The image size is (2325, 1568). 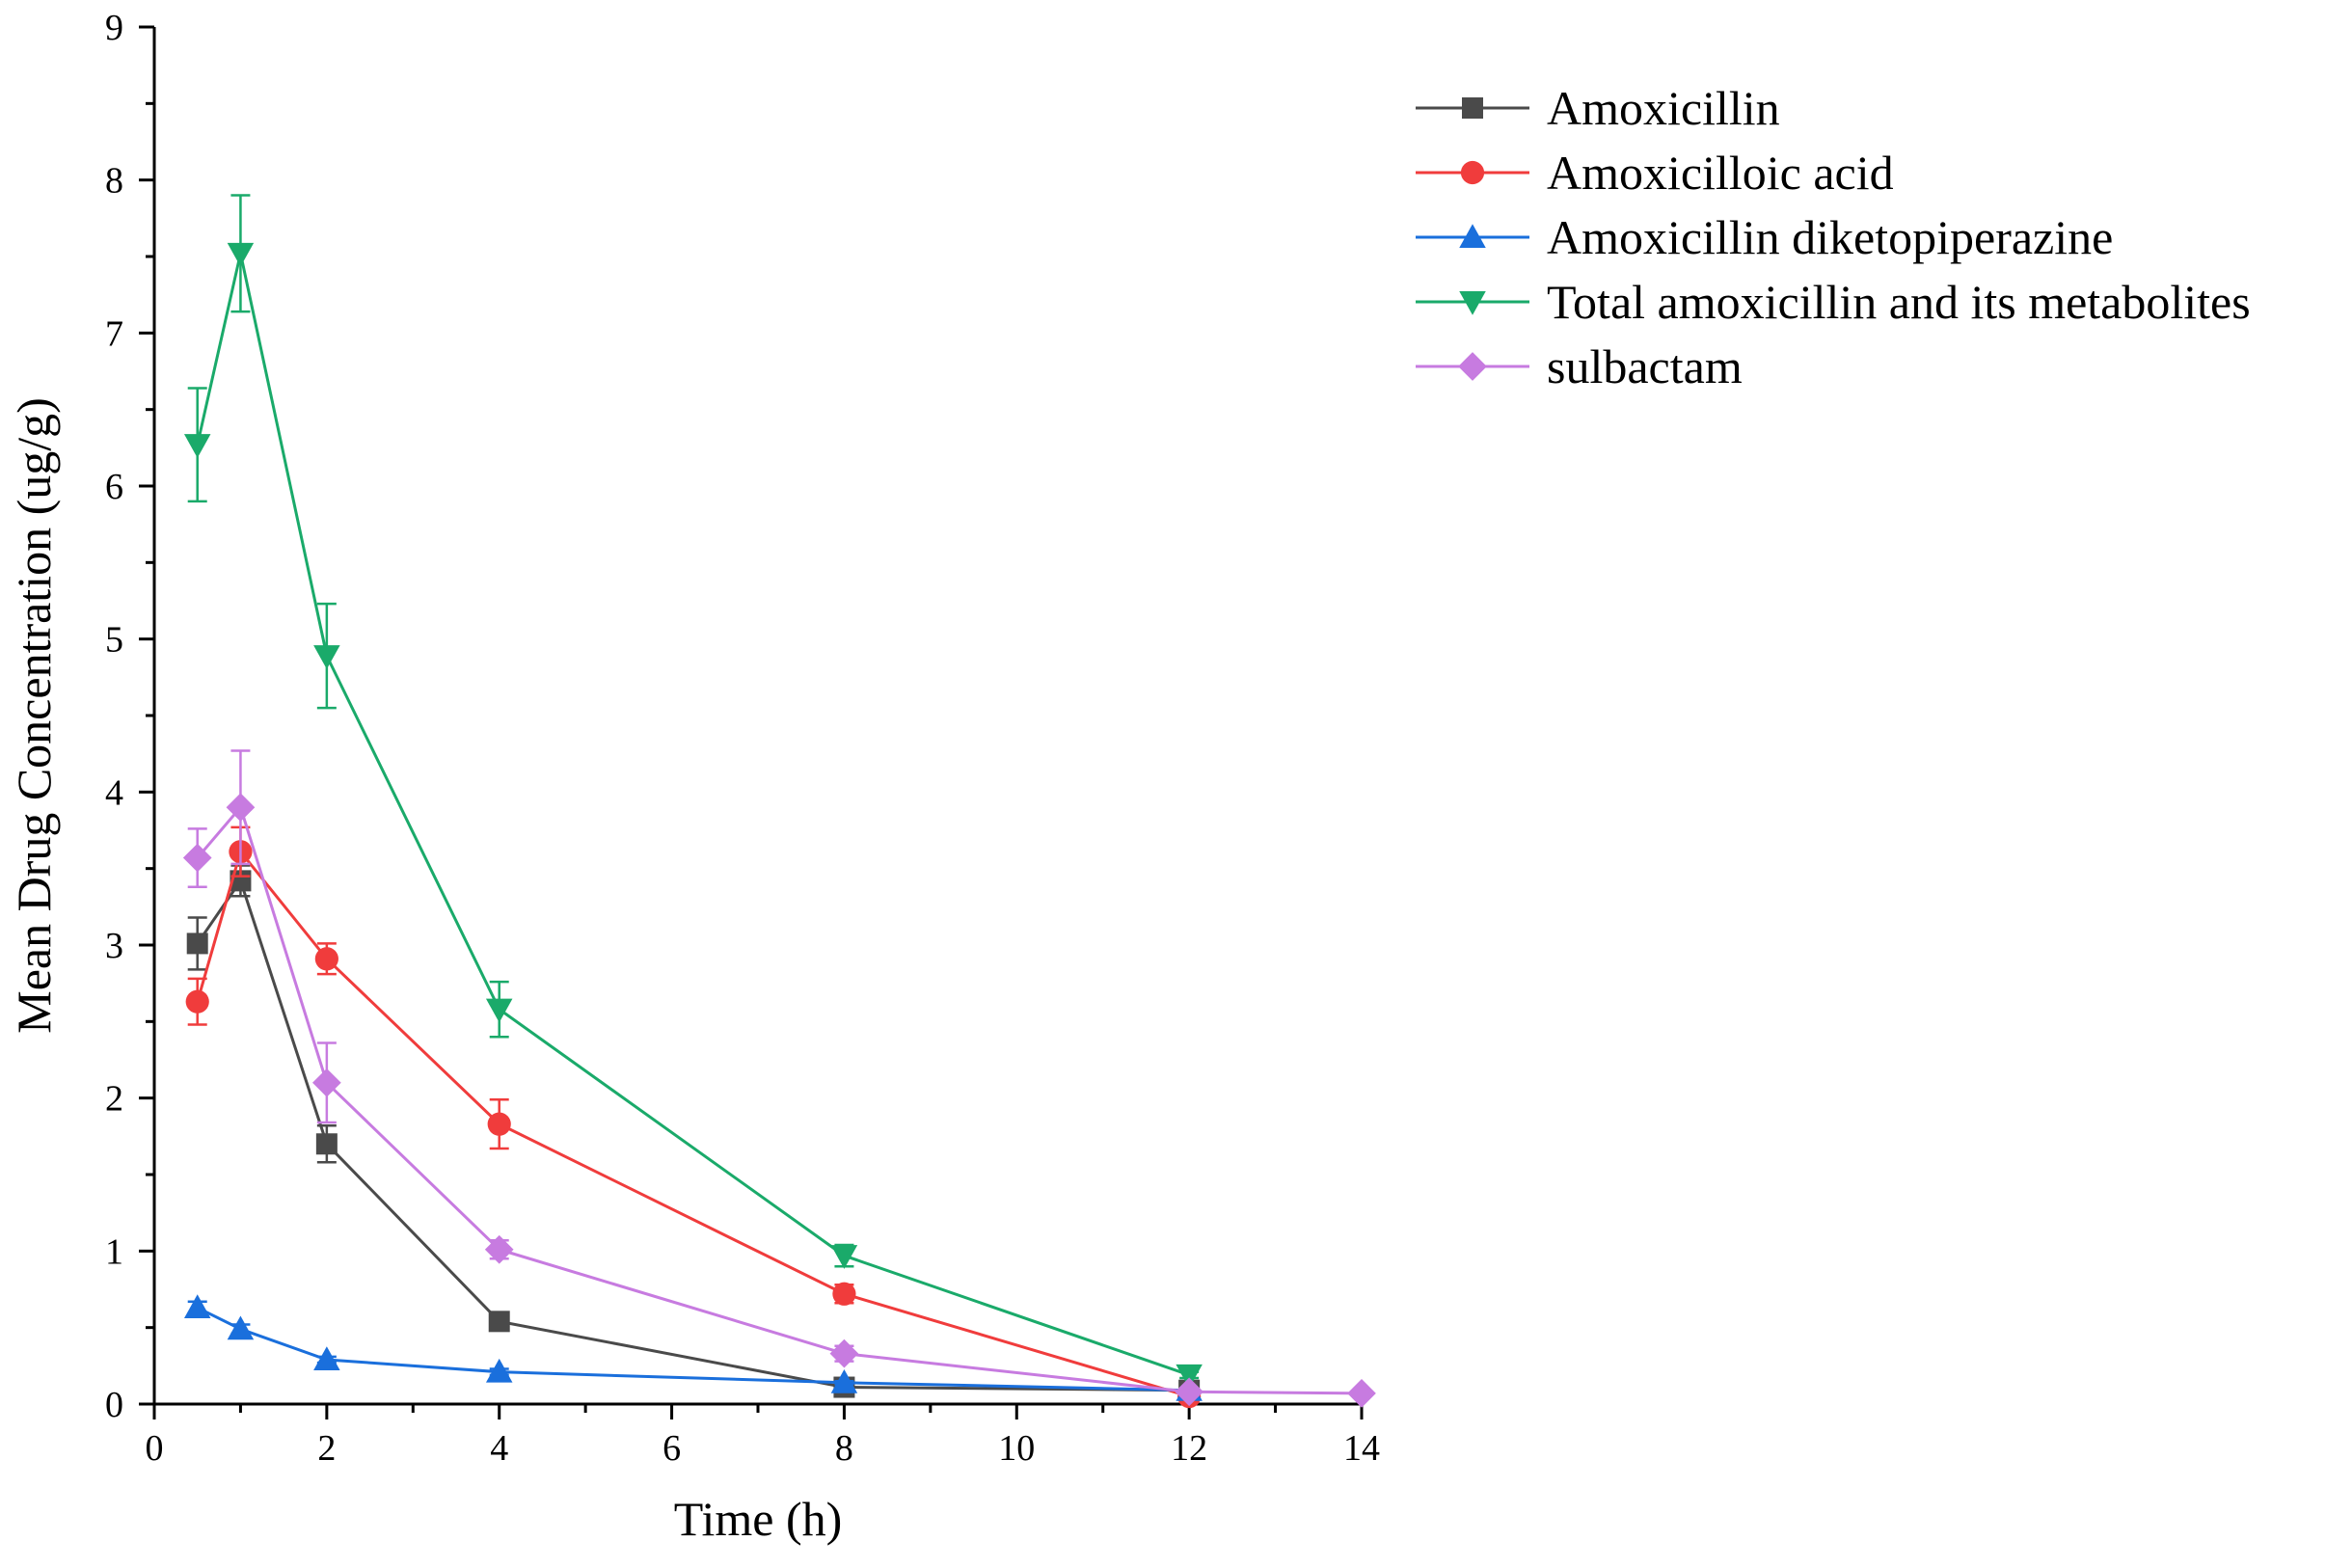 What do you see at coordinates (114, 28) in the screenshot?
I see `y-tick-label: 9` at bounding box center [114, 28].